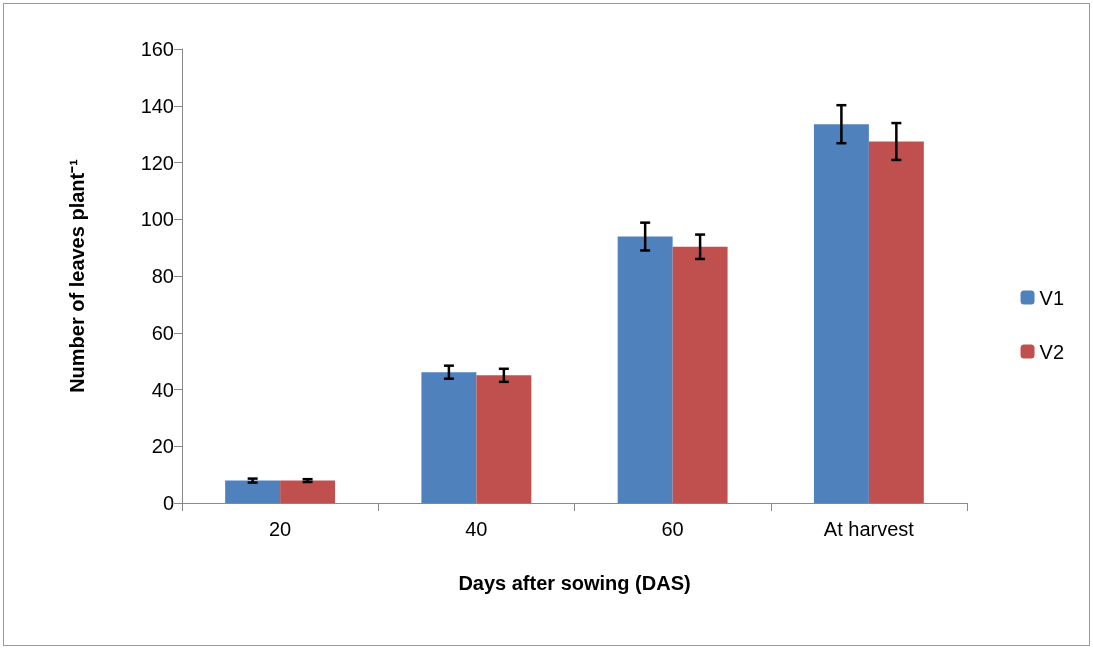 Image resolution: width=1093 pixels, height=649 pixels. What do you see at coordinates (157, 105) in the screenshot?
I see `y-tick-label: 140` at bounding box center [157, 105].